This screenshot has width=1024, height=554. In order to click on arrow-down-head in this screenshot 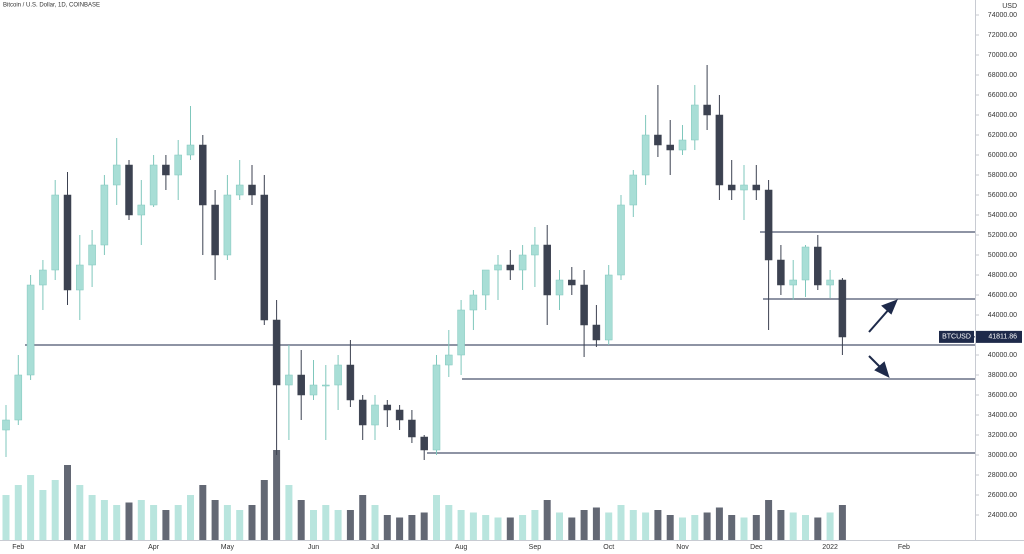, I will do `click(882, 369)`.